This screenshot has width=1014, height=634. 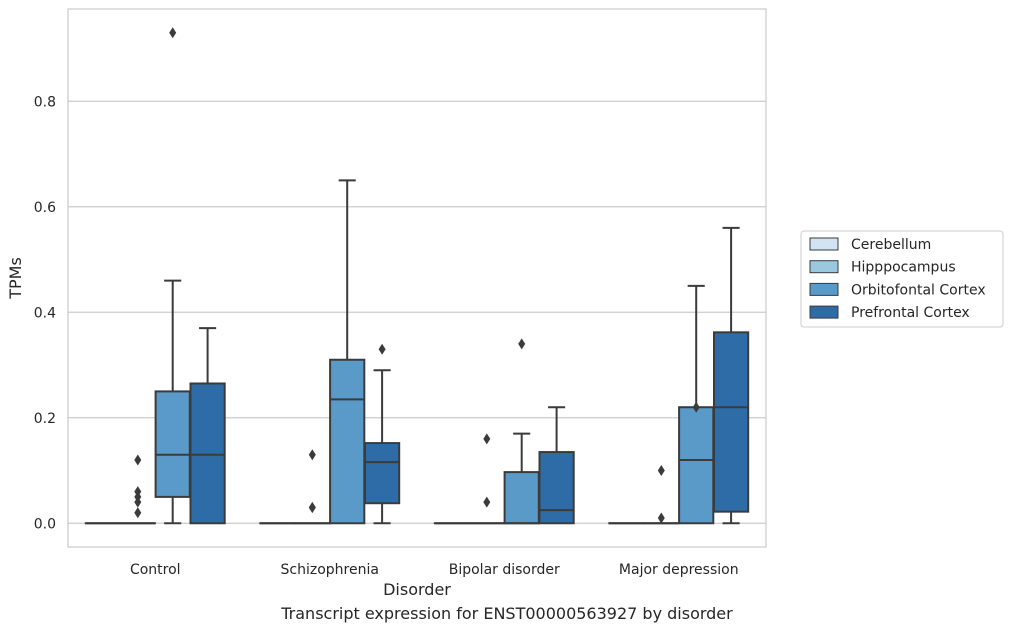 I want to click on x-axis-label: Disorder, so click(x=417, y=589).